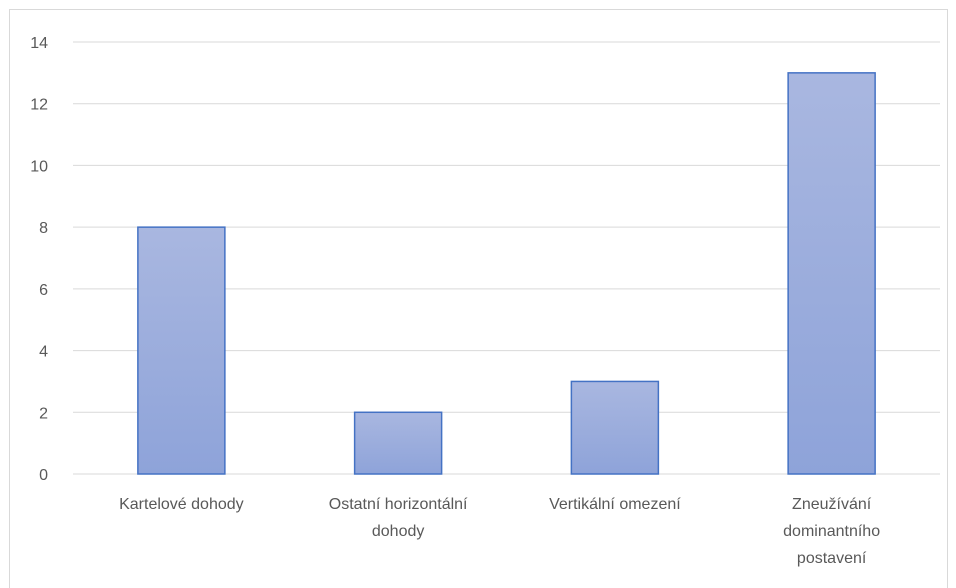 The image size is (956, 588). What do you see at coordinates (832, 504) in the screenshot?
I see `x-category-label-line: Zneužívání` at bounding box center [832, 504].